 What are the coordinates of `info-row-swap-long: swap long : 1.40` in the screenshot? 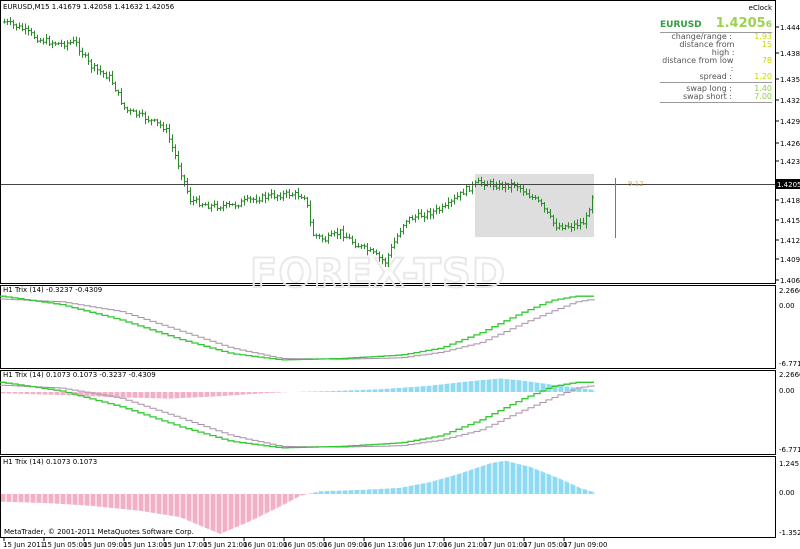 It's located at (716, 89).